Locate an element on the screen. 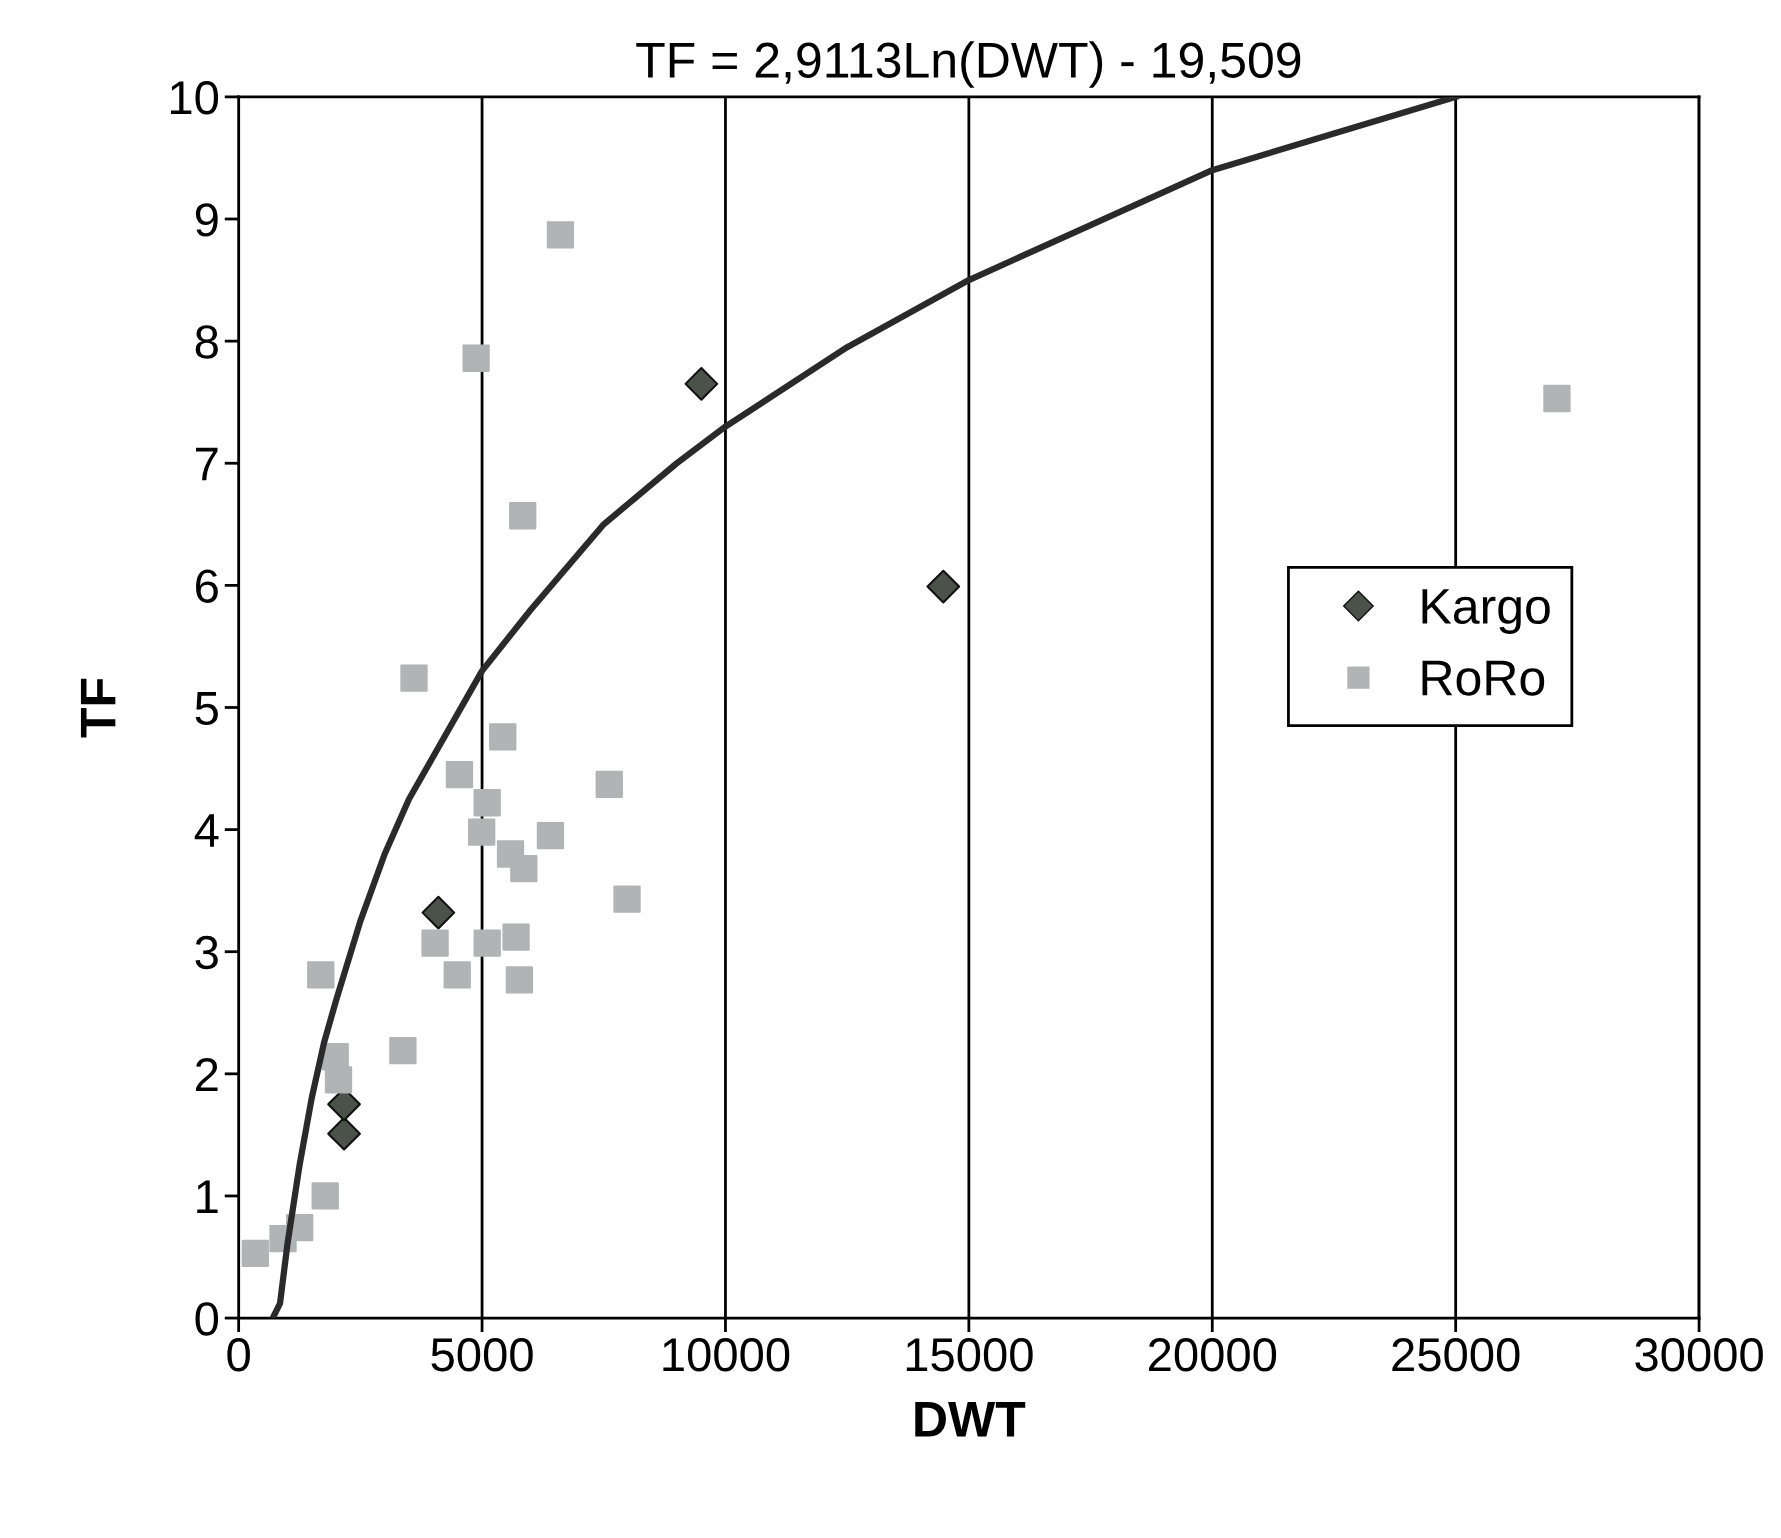  x-tick-label: 20000 is located at coordinates (1212, 1355).